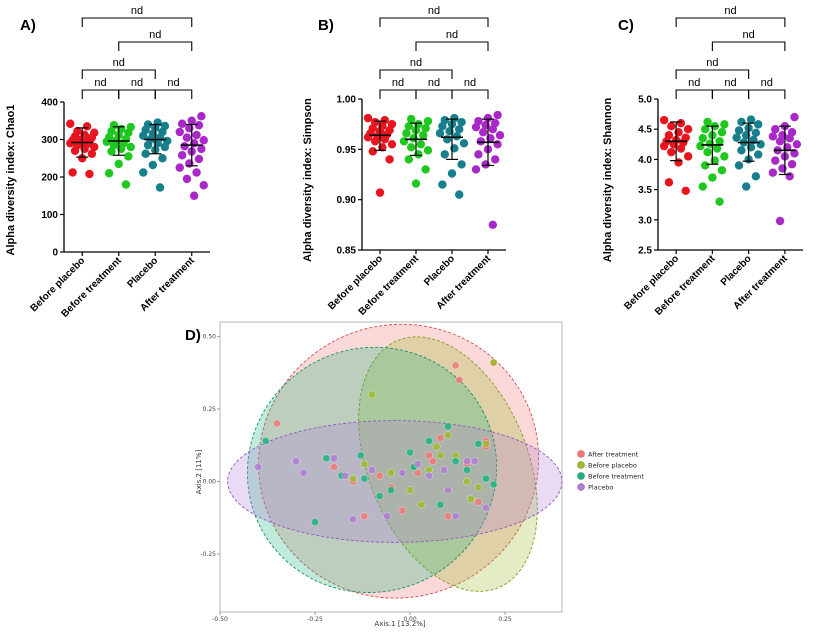 This screenshot has height=632, width=815. Describe the element at coordinates (347, 100) in the screenshot. I see `y-tick-label: 1.00` at that location.